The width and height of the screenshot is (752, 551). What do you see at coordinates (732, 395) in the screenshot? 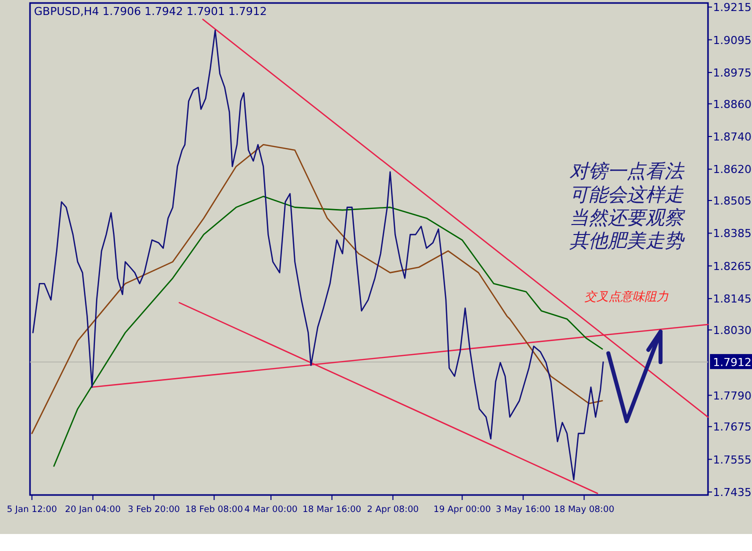
I see `y-tick-label: 1.7790` at bounding box center [732, 395].